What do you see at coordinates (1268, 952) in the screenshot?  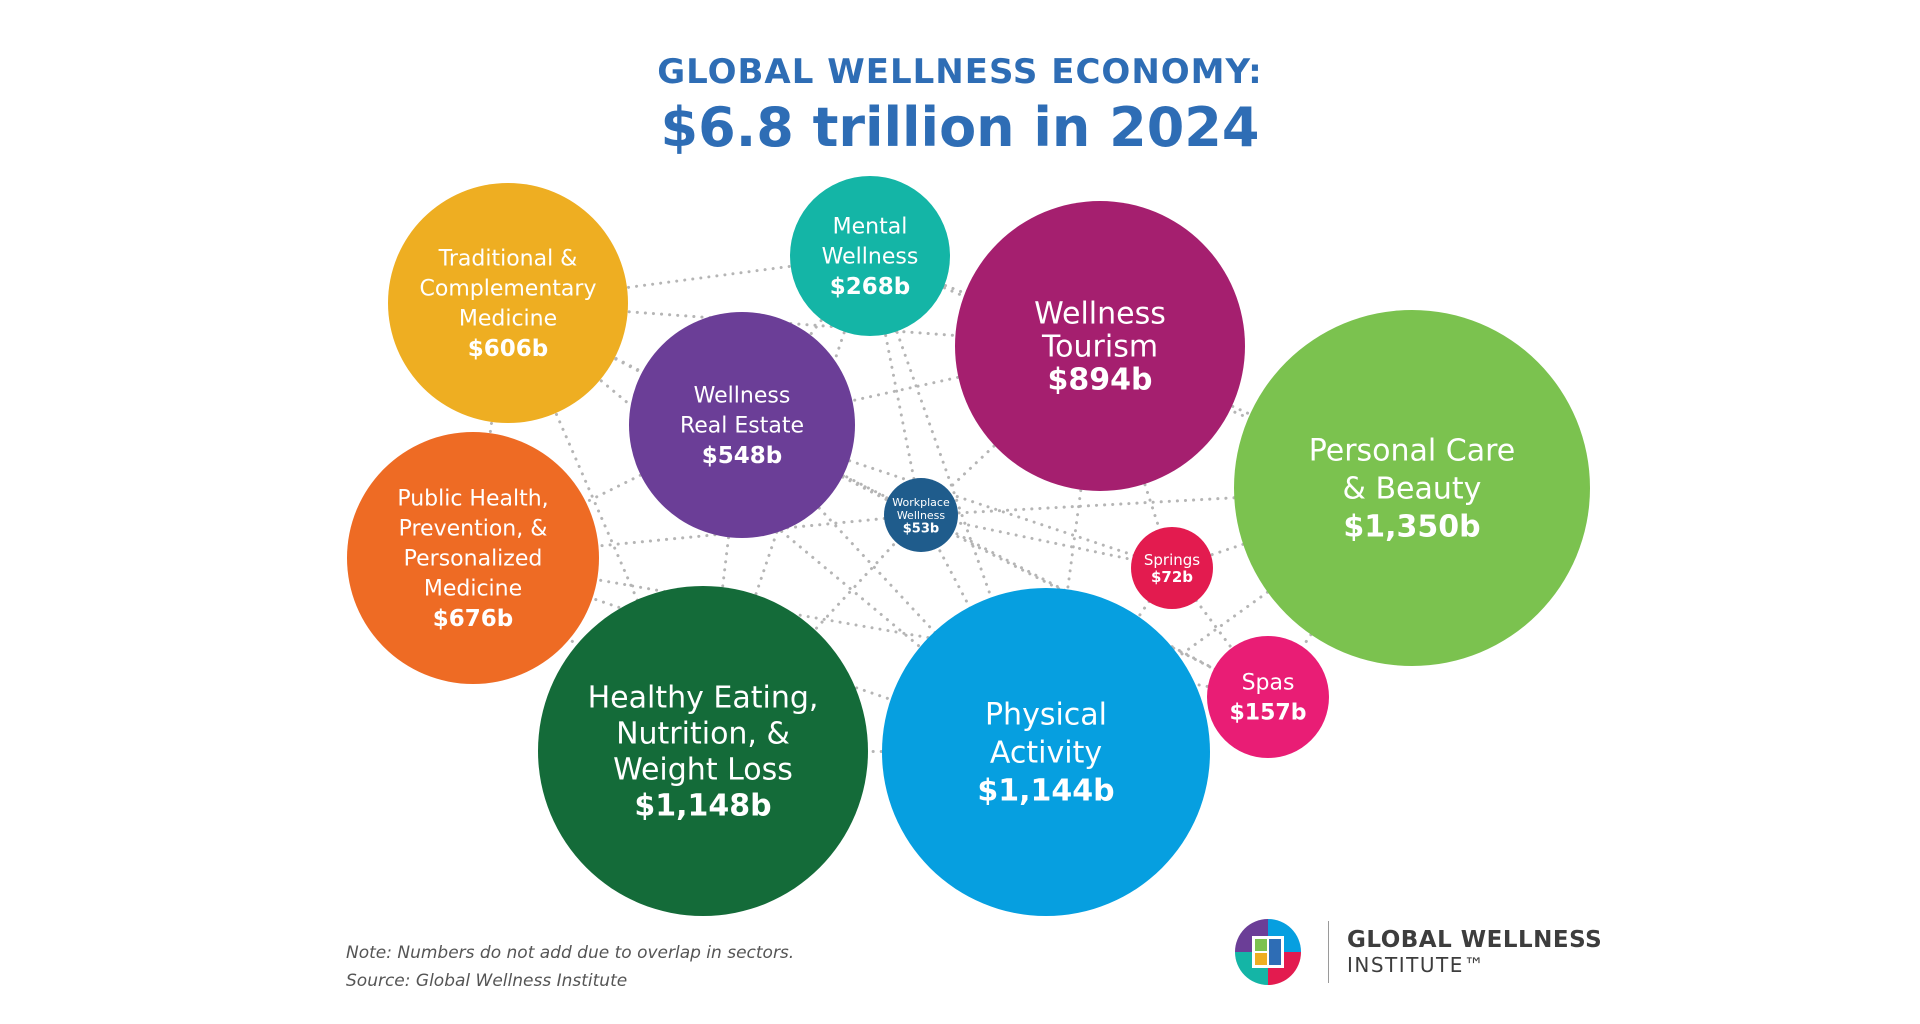 I see `gwi-logo-icon` at bounding box center [1268, 952].